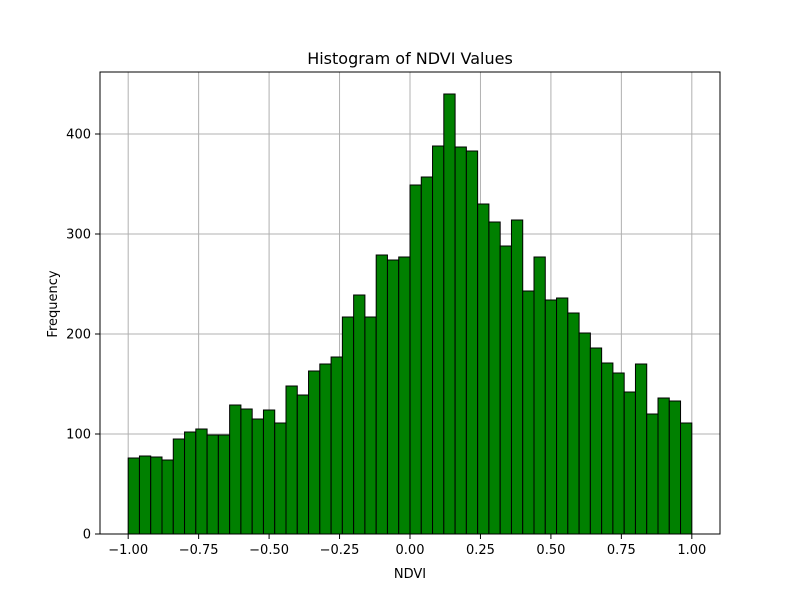  Describe the element at coordinates (410, 574) in the screenshot. I see `x-axis-label: NDVI` at that location.